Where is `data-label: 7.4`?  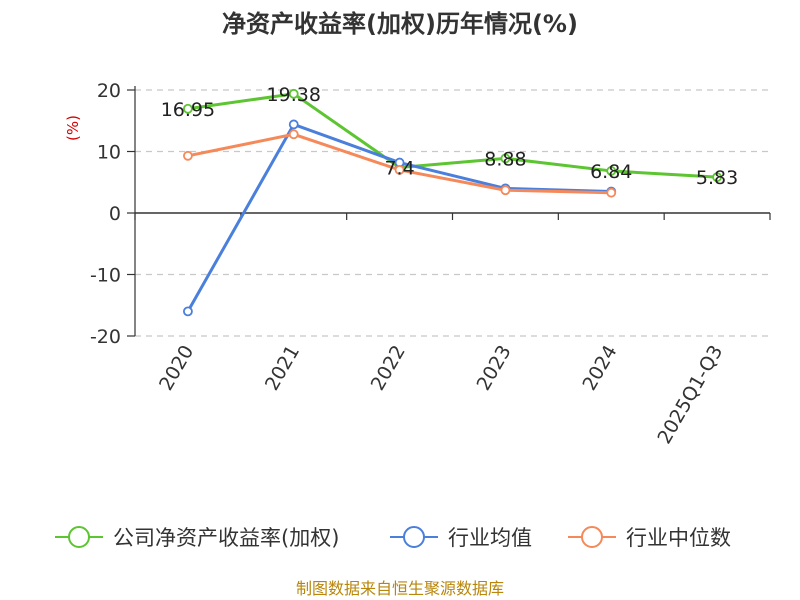 data-label: 7.4 is located at coordinates (399, 168).